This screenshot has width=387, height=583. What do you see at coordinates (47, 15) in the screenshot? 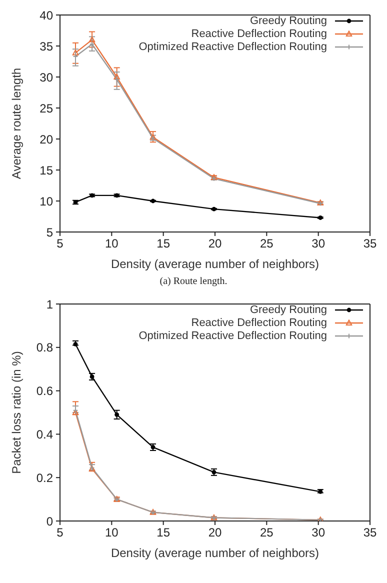
I see `y-tick-label: 40` at bounding box center [47, 15].